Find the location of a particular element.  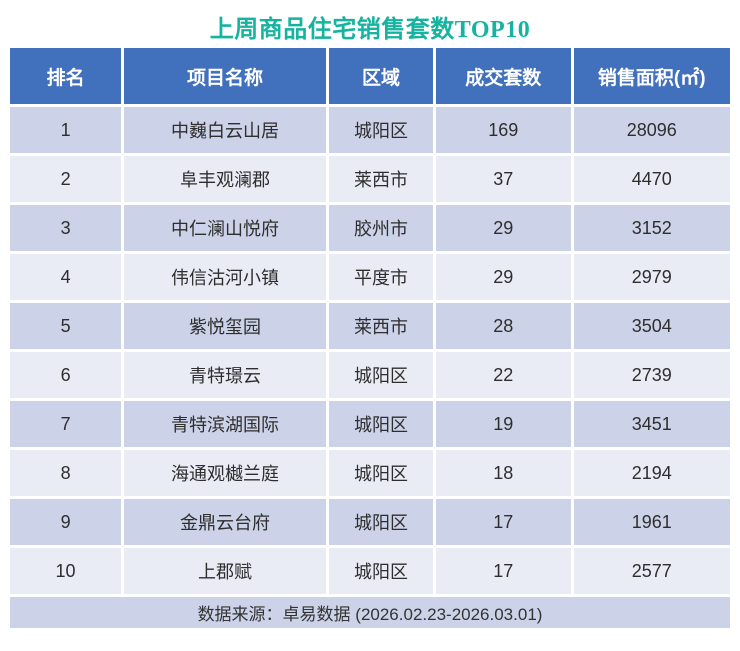

table-row: 7 青特滨湖国际 城阳区 19 3451 is located at coordinates (370, 424).